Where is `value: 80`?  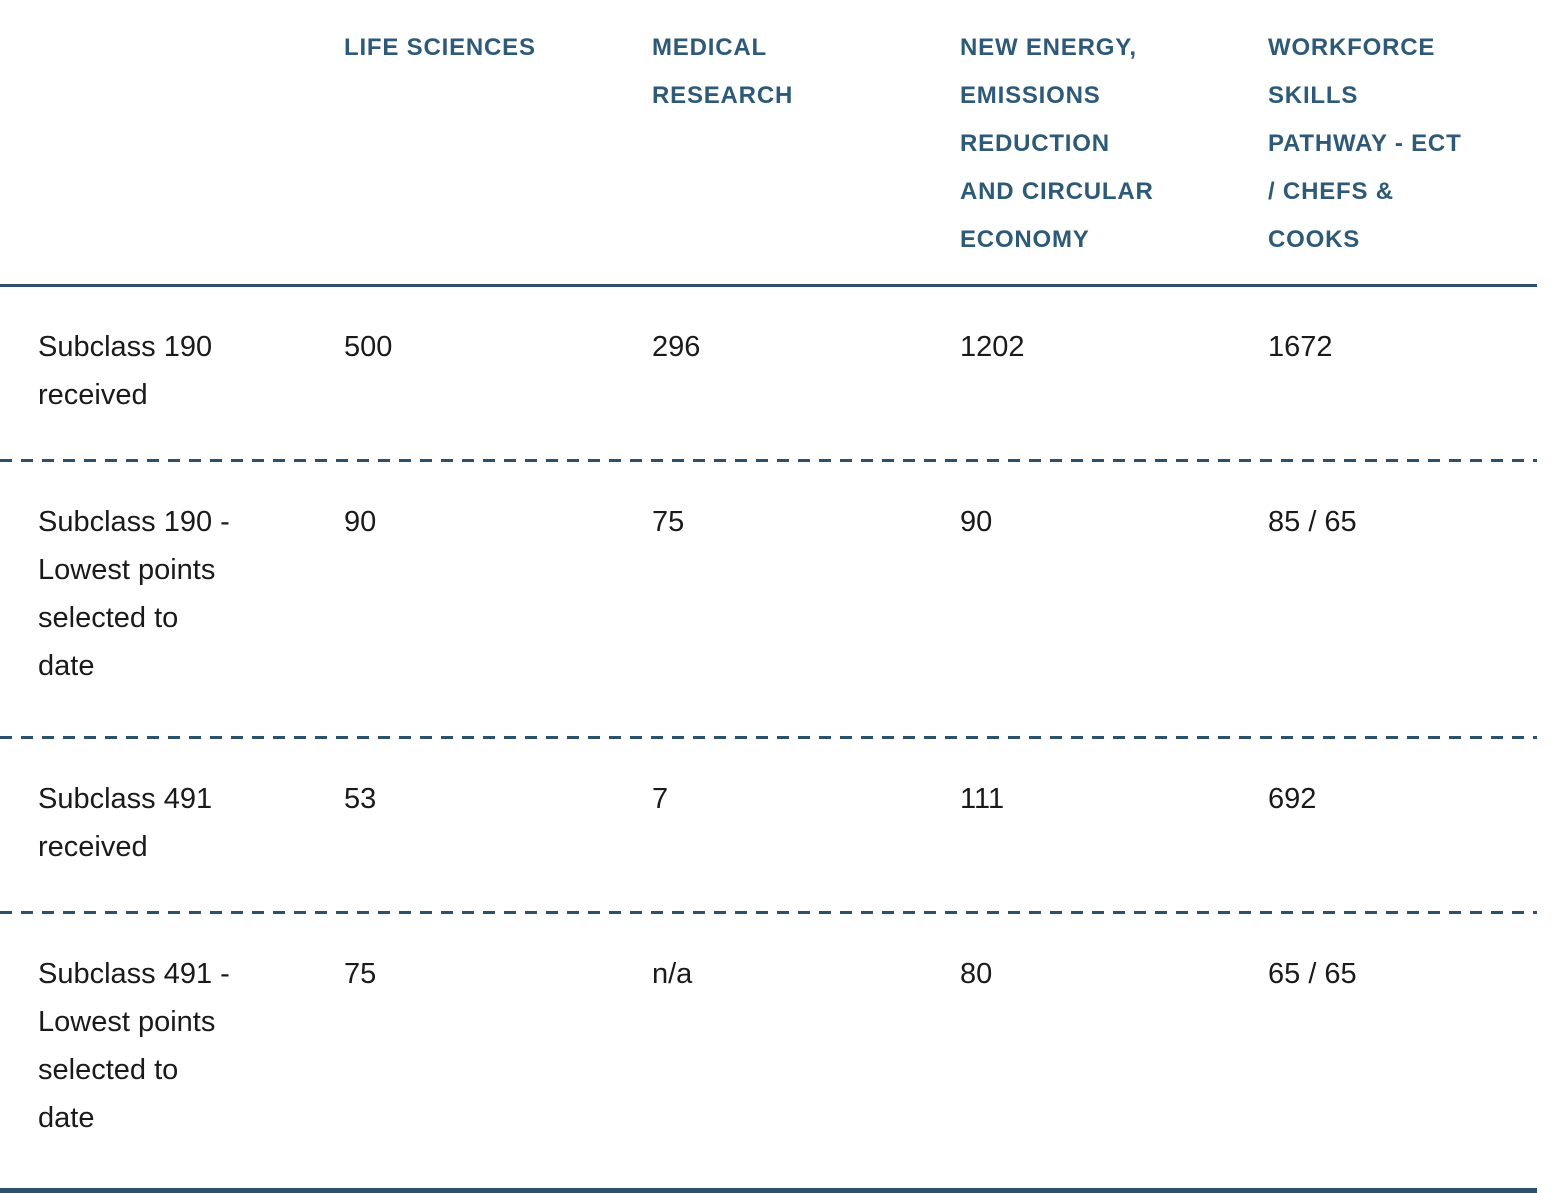 value: 80 is located at coordinates (976, 974).